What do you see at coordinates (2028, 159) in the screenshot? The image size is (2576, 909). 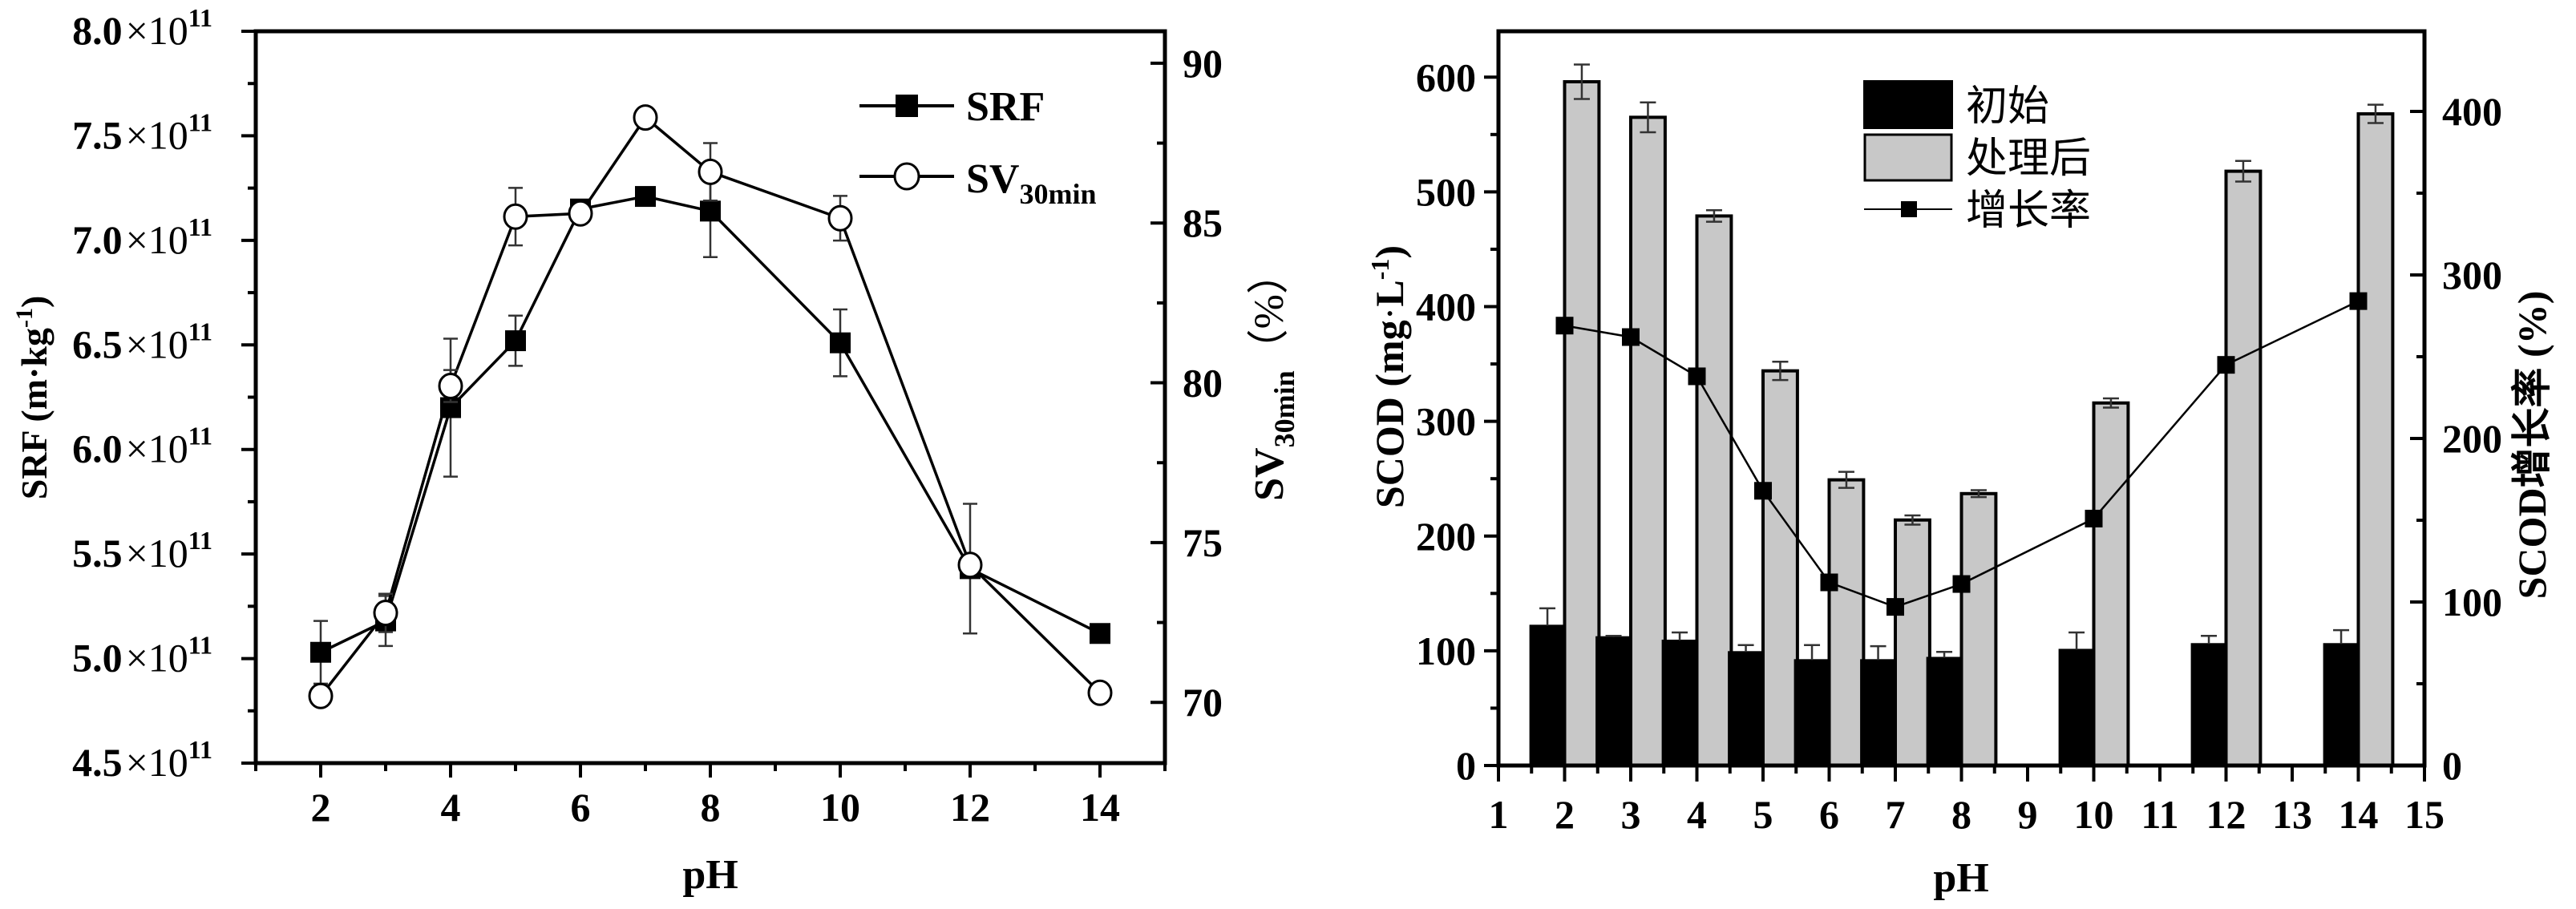 I see `legend-treated-label: 处理后` at bounding box center [2028, 159].